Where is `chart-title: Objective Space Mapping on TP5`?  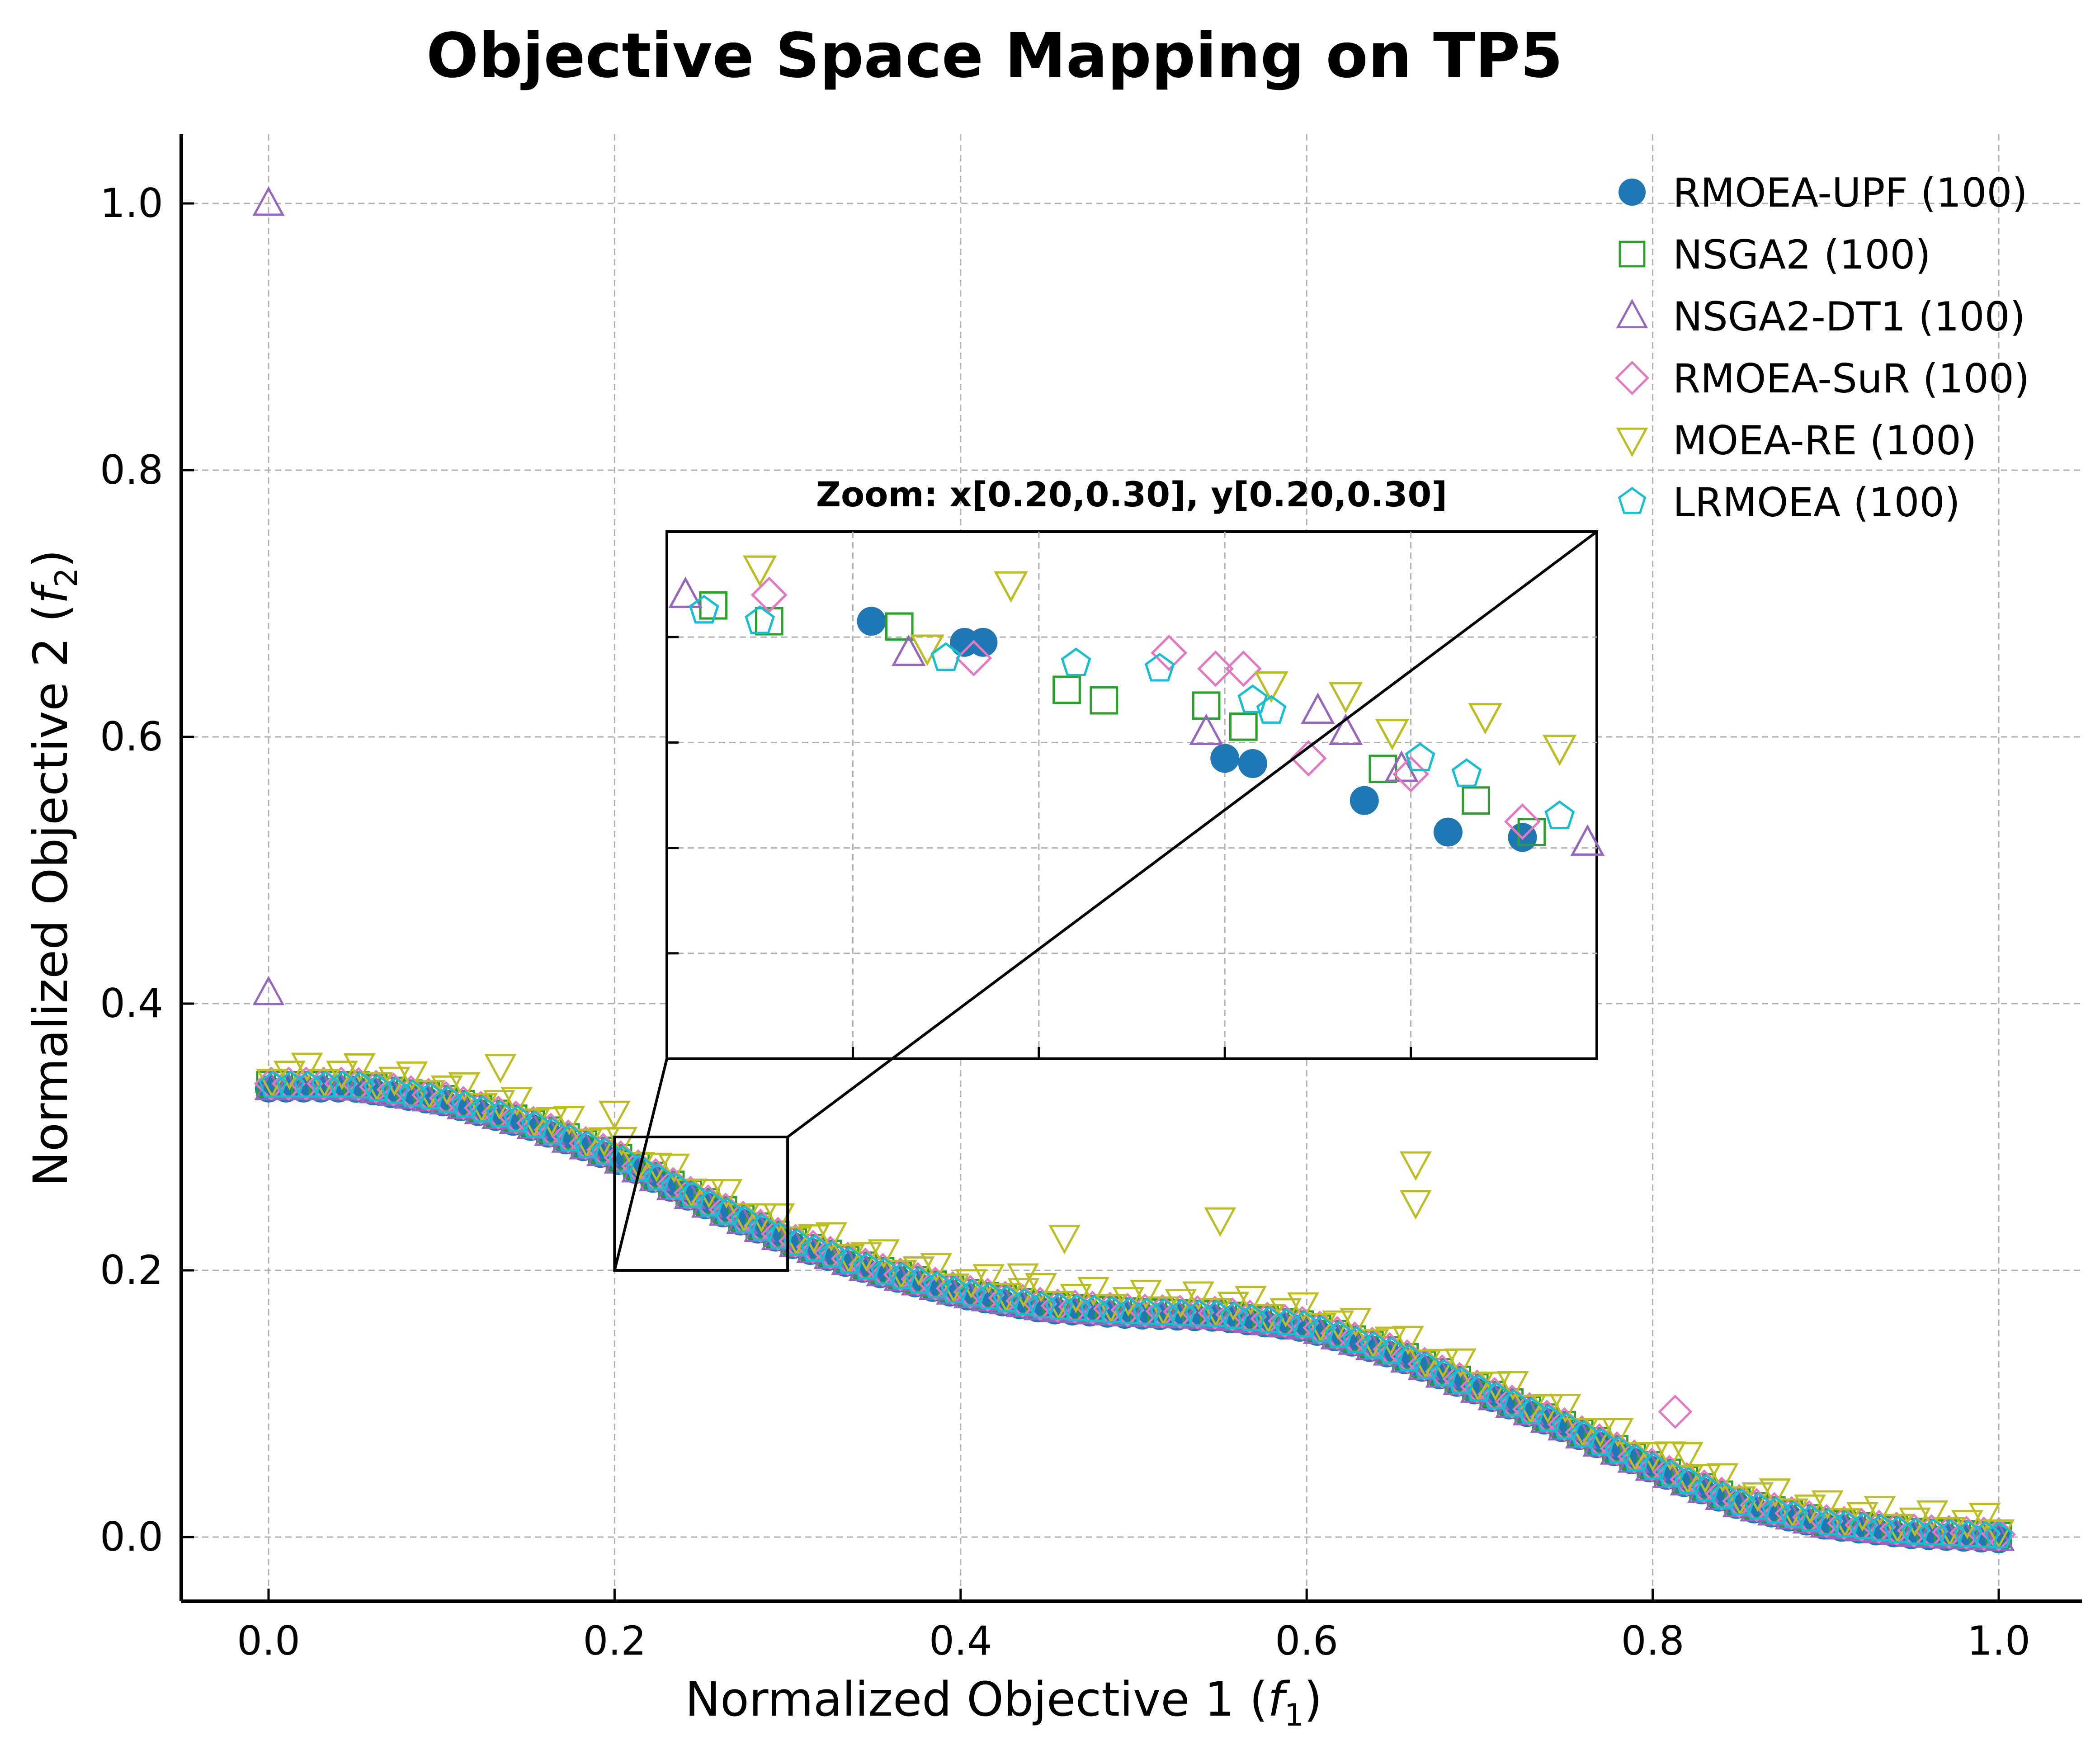
chart-title: Objective Space Mapping on TP5 is located at coordinates (995, 56).